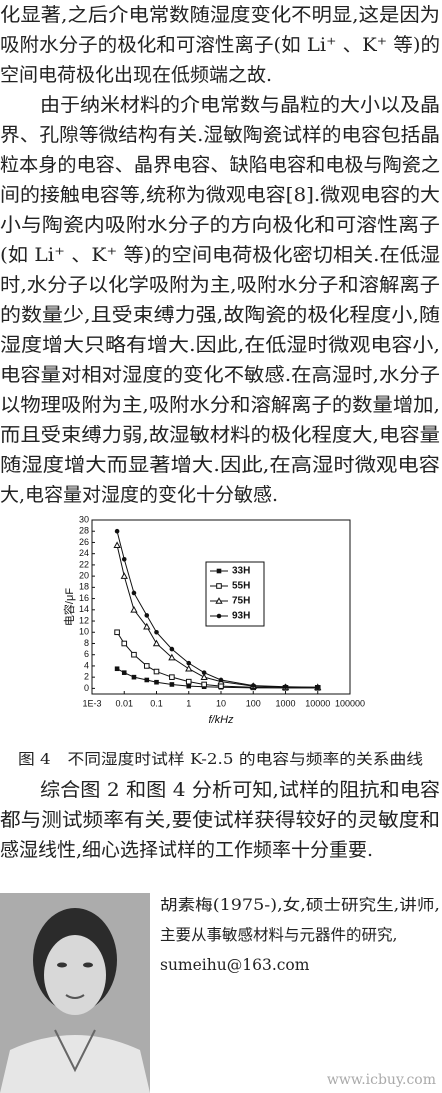  I want to click on x-tick-label: 1E-3, so click(91, 703).